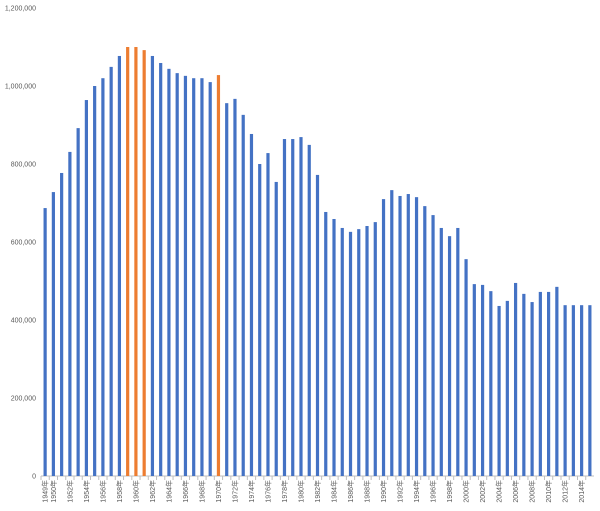 Image resolution: width=600 pixels, height=511 pixels. What do you see at coordinates (23, 165) in the screenshot?
I see `y-tick-label: 800,000` at bounding box center [23, 165].